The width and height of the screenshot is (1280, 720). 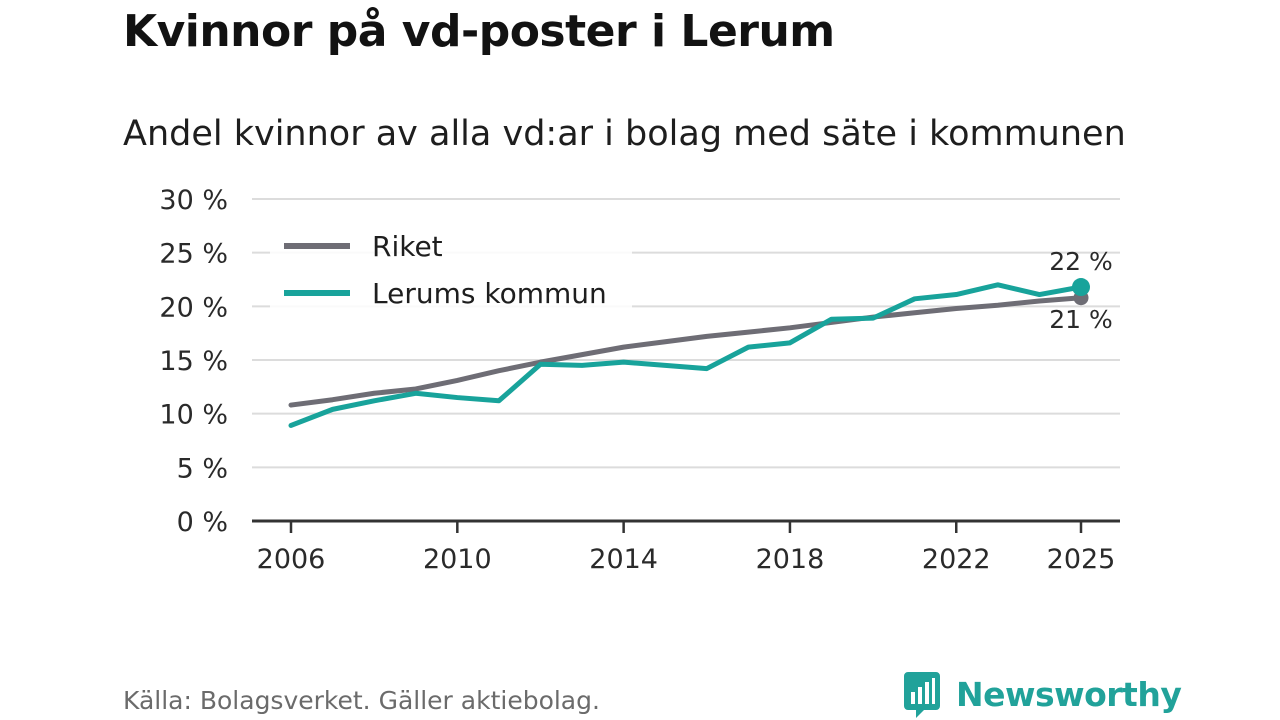 I want to click on x-tick-label: 2018, so click(x=790, y=559).